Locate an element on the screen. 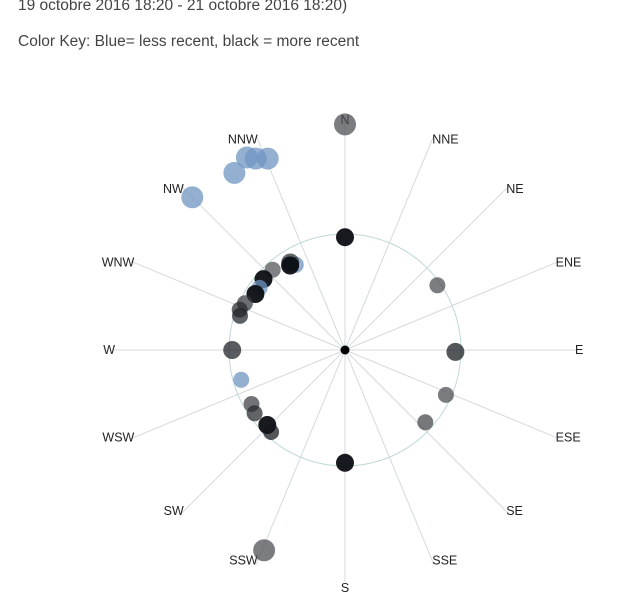  center-dot is located at coordinates (345, 350).